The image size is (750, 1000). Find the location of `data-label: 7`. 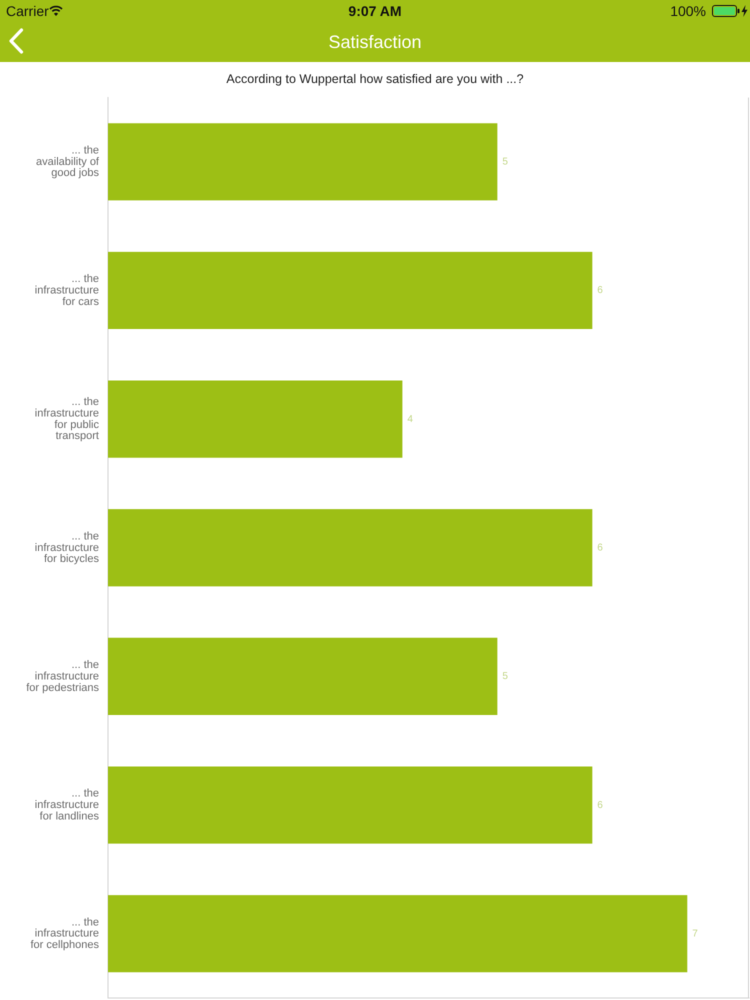

data-label: 7 is located at coordinates (695, 934).